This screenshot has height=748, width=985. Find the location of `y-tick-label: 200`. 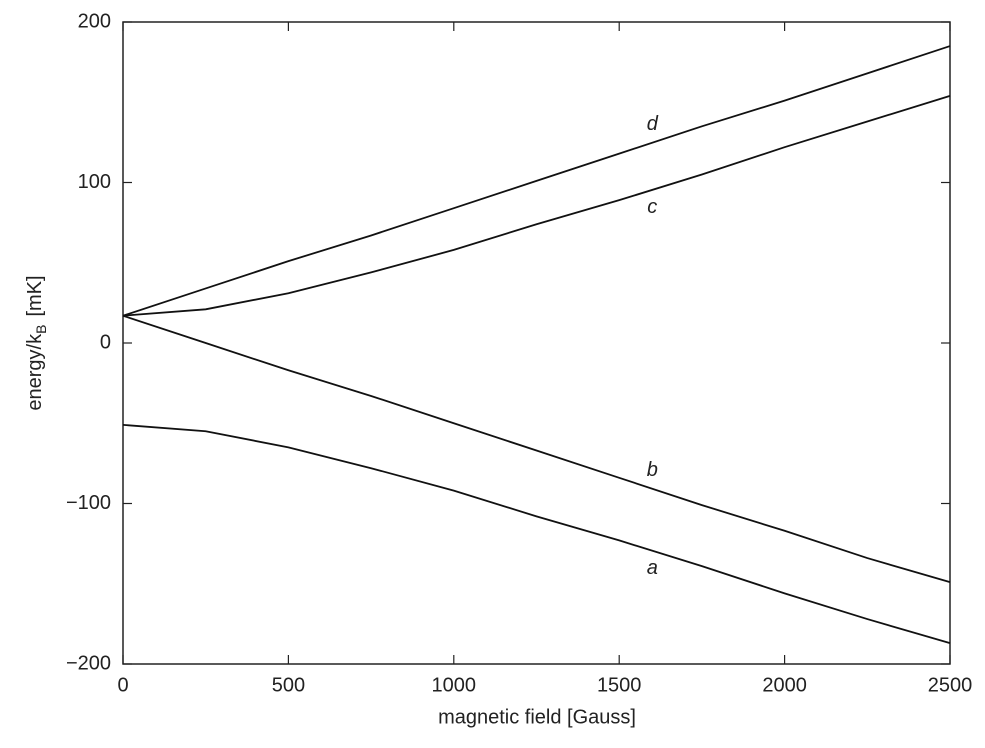

y-tick-label: 200 is located at coordinates (94, 21).